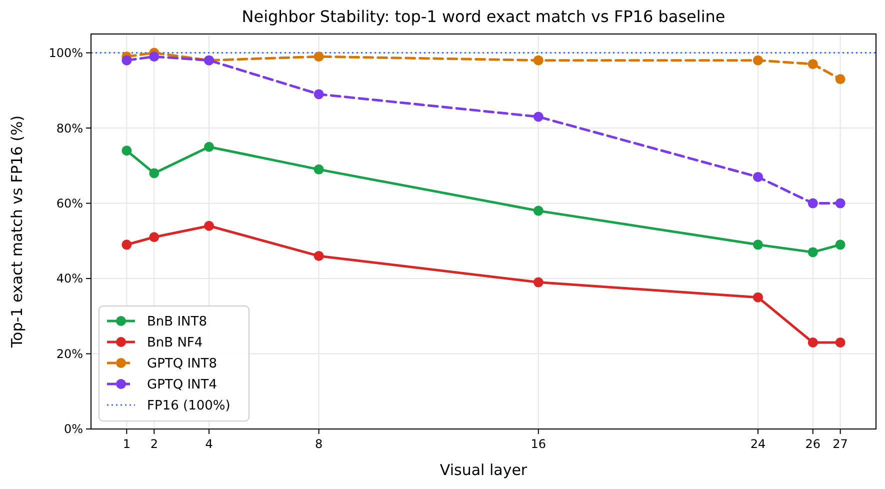 The image size is (885, 489). I want to click on y-tick-label: 80%, so click(69, 128).